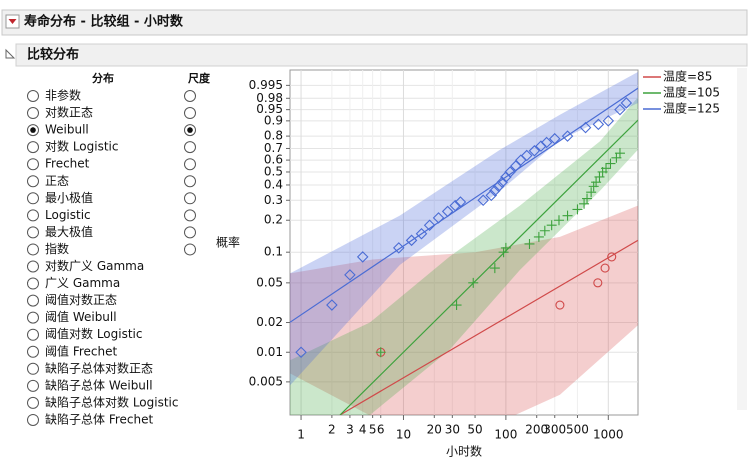  What do you see at coordinates (67, 164) in the screenshot?
I see `distribution-label: Frechet` at bounding box center [67, 164].